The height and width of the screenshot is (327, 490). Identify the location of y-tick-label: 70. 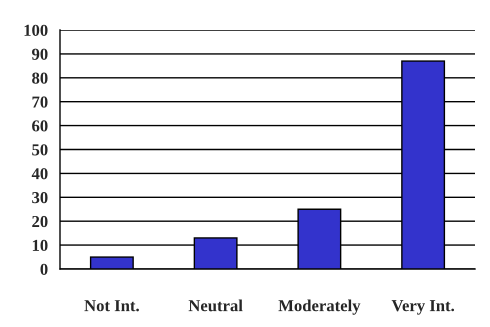
(40, 102).